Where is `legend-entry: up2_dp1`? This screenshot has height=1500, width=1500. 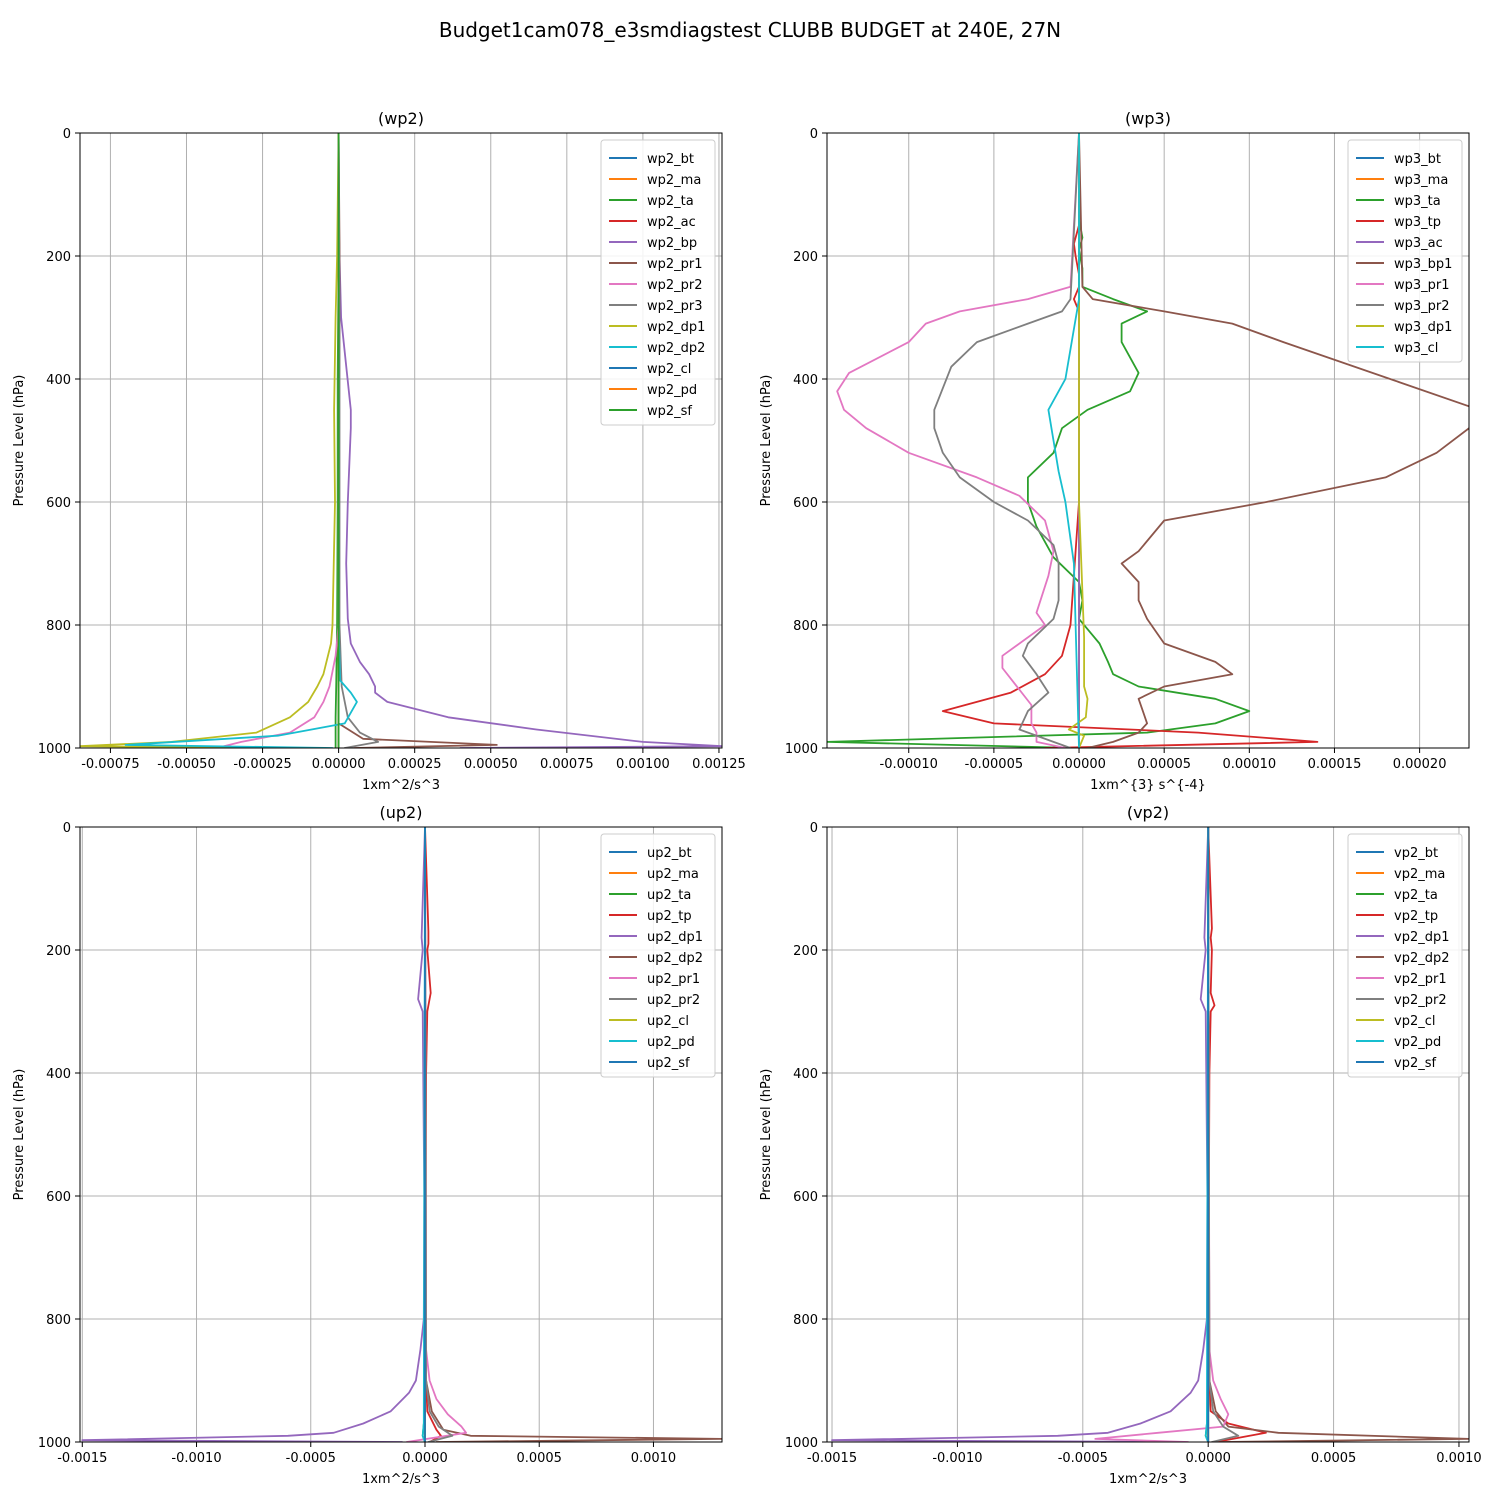 legend-entry: up2_dp1 is located at coordinates (675, 937).